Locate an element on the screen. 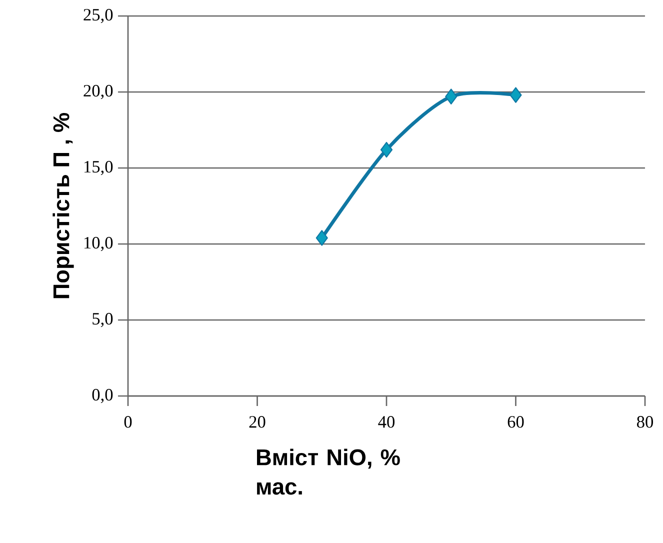 This screenshot has width=663, height=543. y-tick-label: 15,0 is located at coordinates (98, 168).